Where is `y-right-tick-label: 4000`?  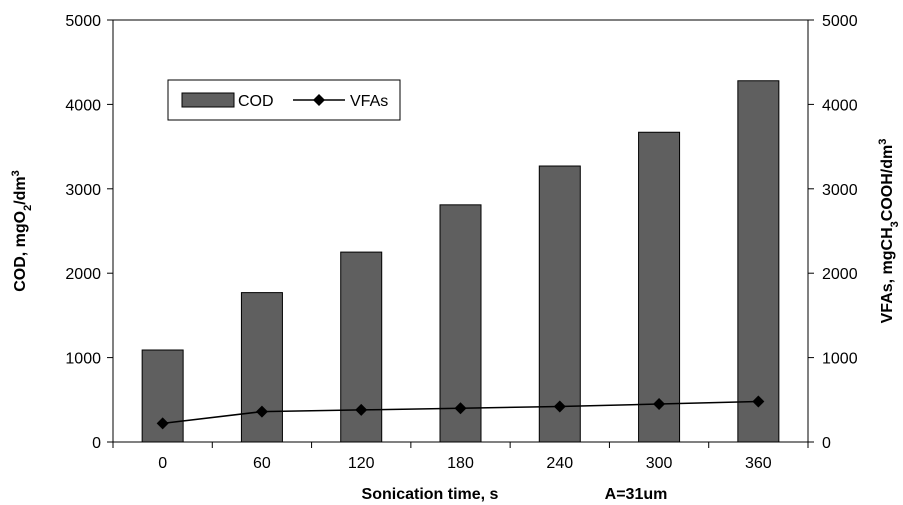
y-right-tick-label: 4000 is located at coordinates (840, 105).